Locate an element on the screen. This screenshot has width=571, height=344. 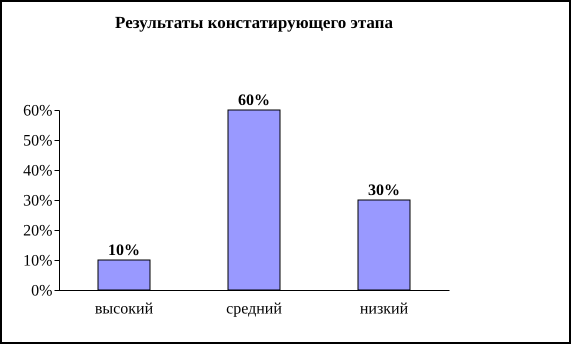
y-tick-label: 40% is located at coordinates (37, 171).